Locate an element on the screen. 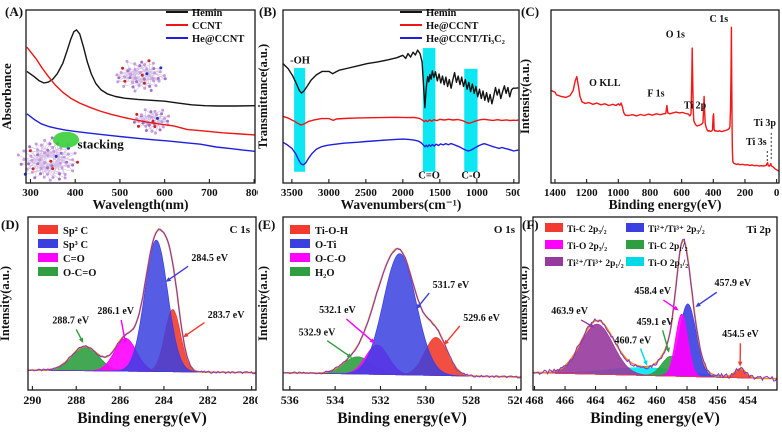 This screenshot has width=782, height=435. legend-label: Ti²⁺/Ti³⁺ 2p₃/₂ is located at coordinates (676, 230).